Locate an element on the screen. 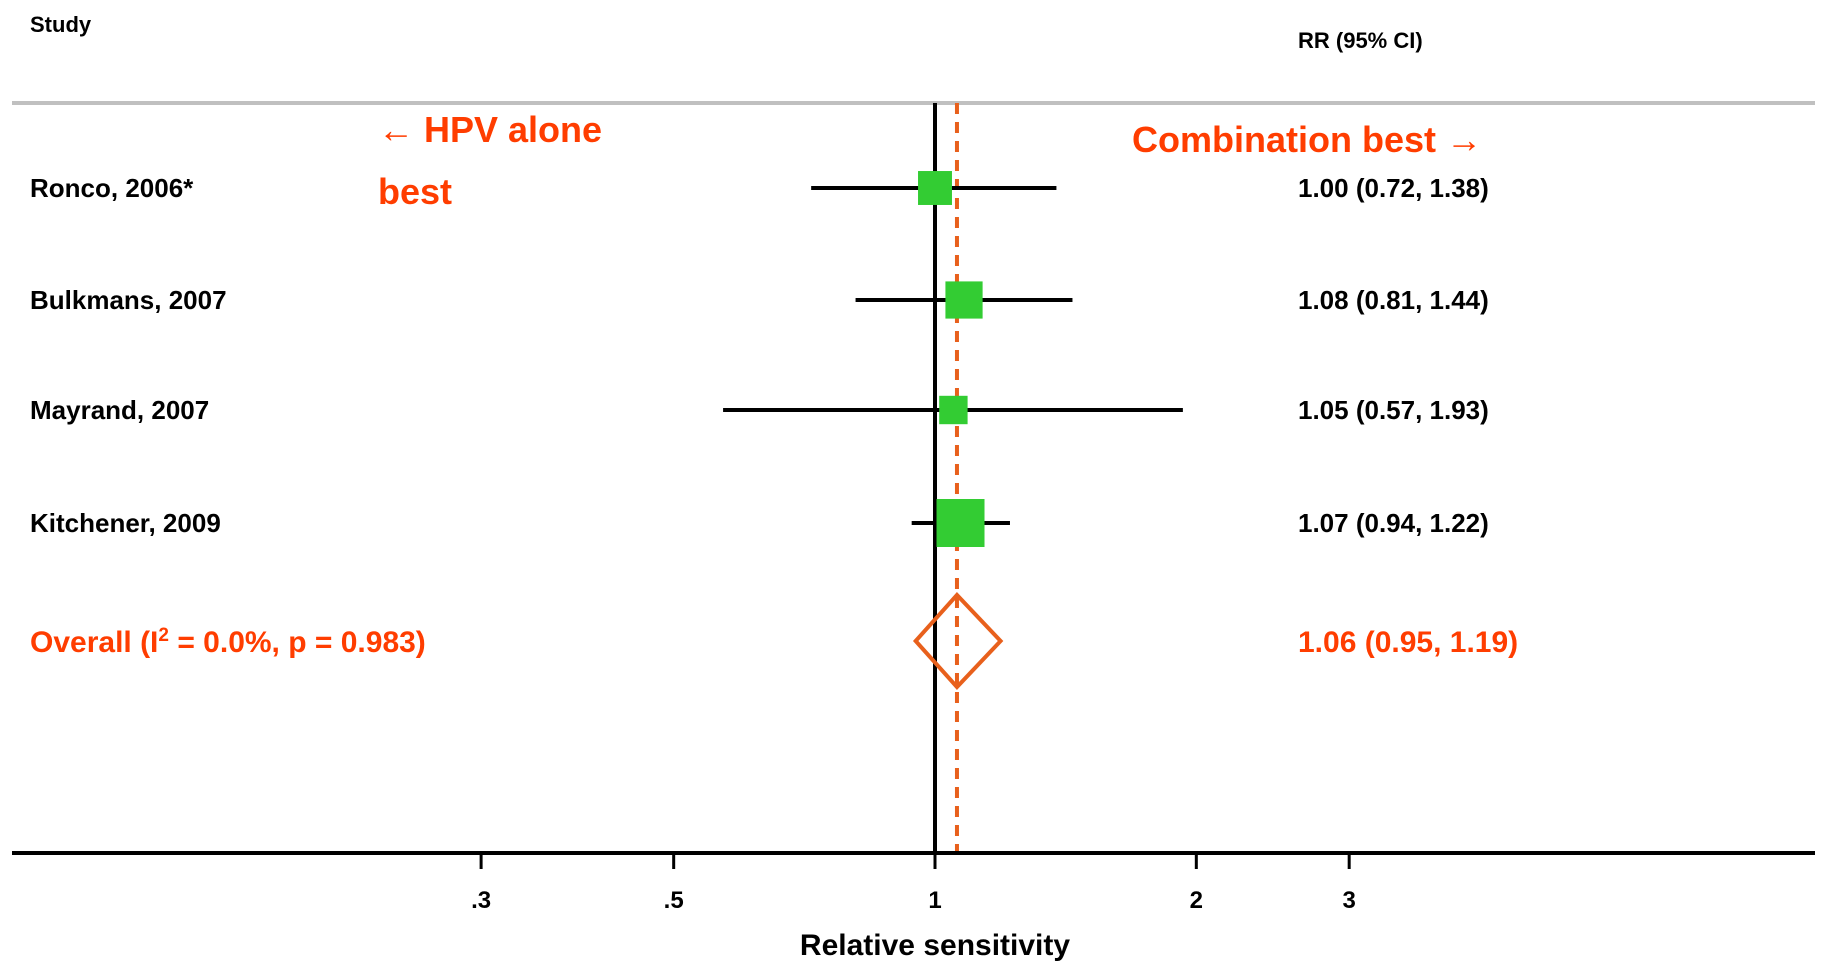 The height and width of the screenshot is (968, 1826). x-tick-label: 1 is located at coordinates (934, 900).